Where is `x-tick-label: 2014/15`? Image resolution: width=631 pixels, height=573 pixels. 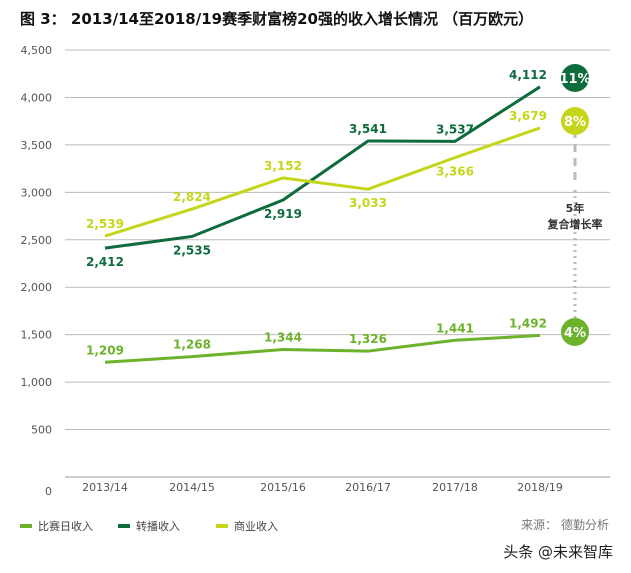 x-tick-label: 2014/15 is located at coordinates (192, 487).